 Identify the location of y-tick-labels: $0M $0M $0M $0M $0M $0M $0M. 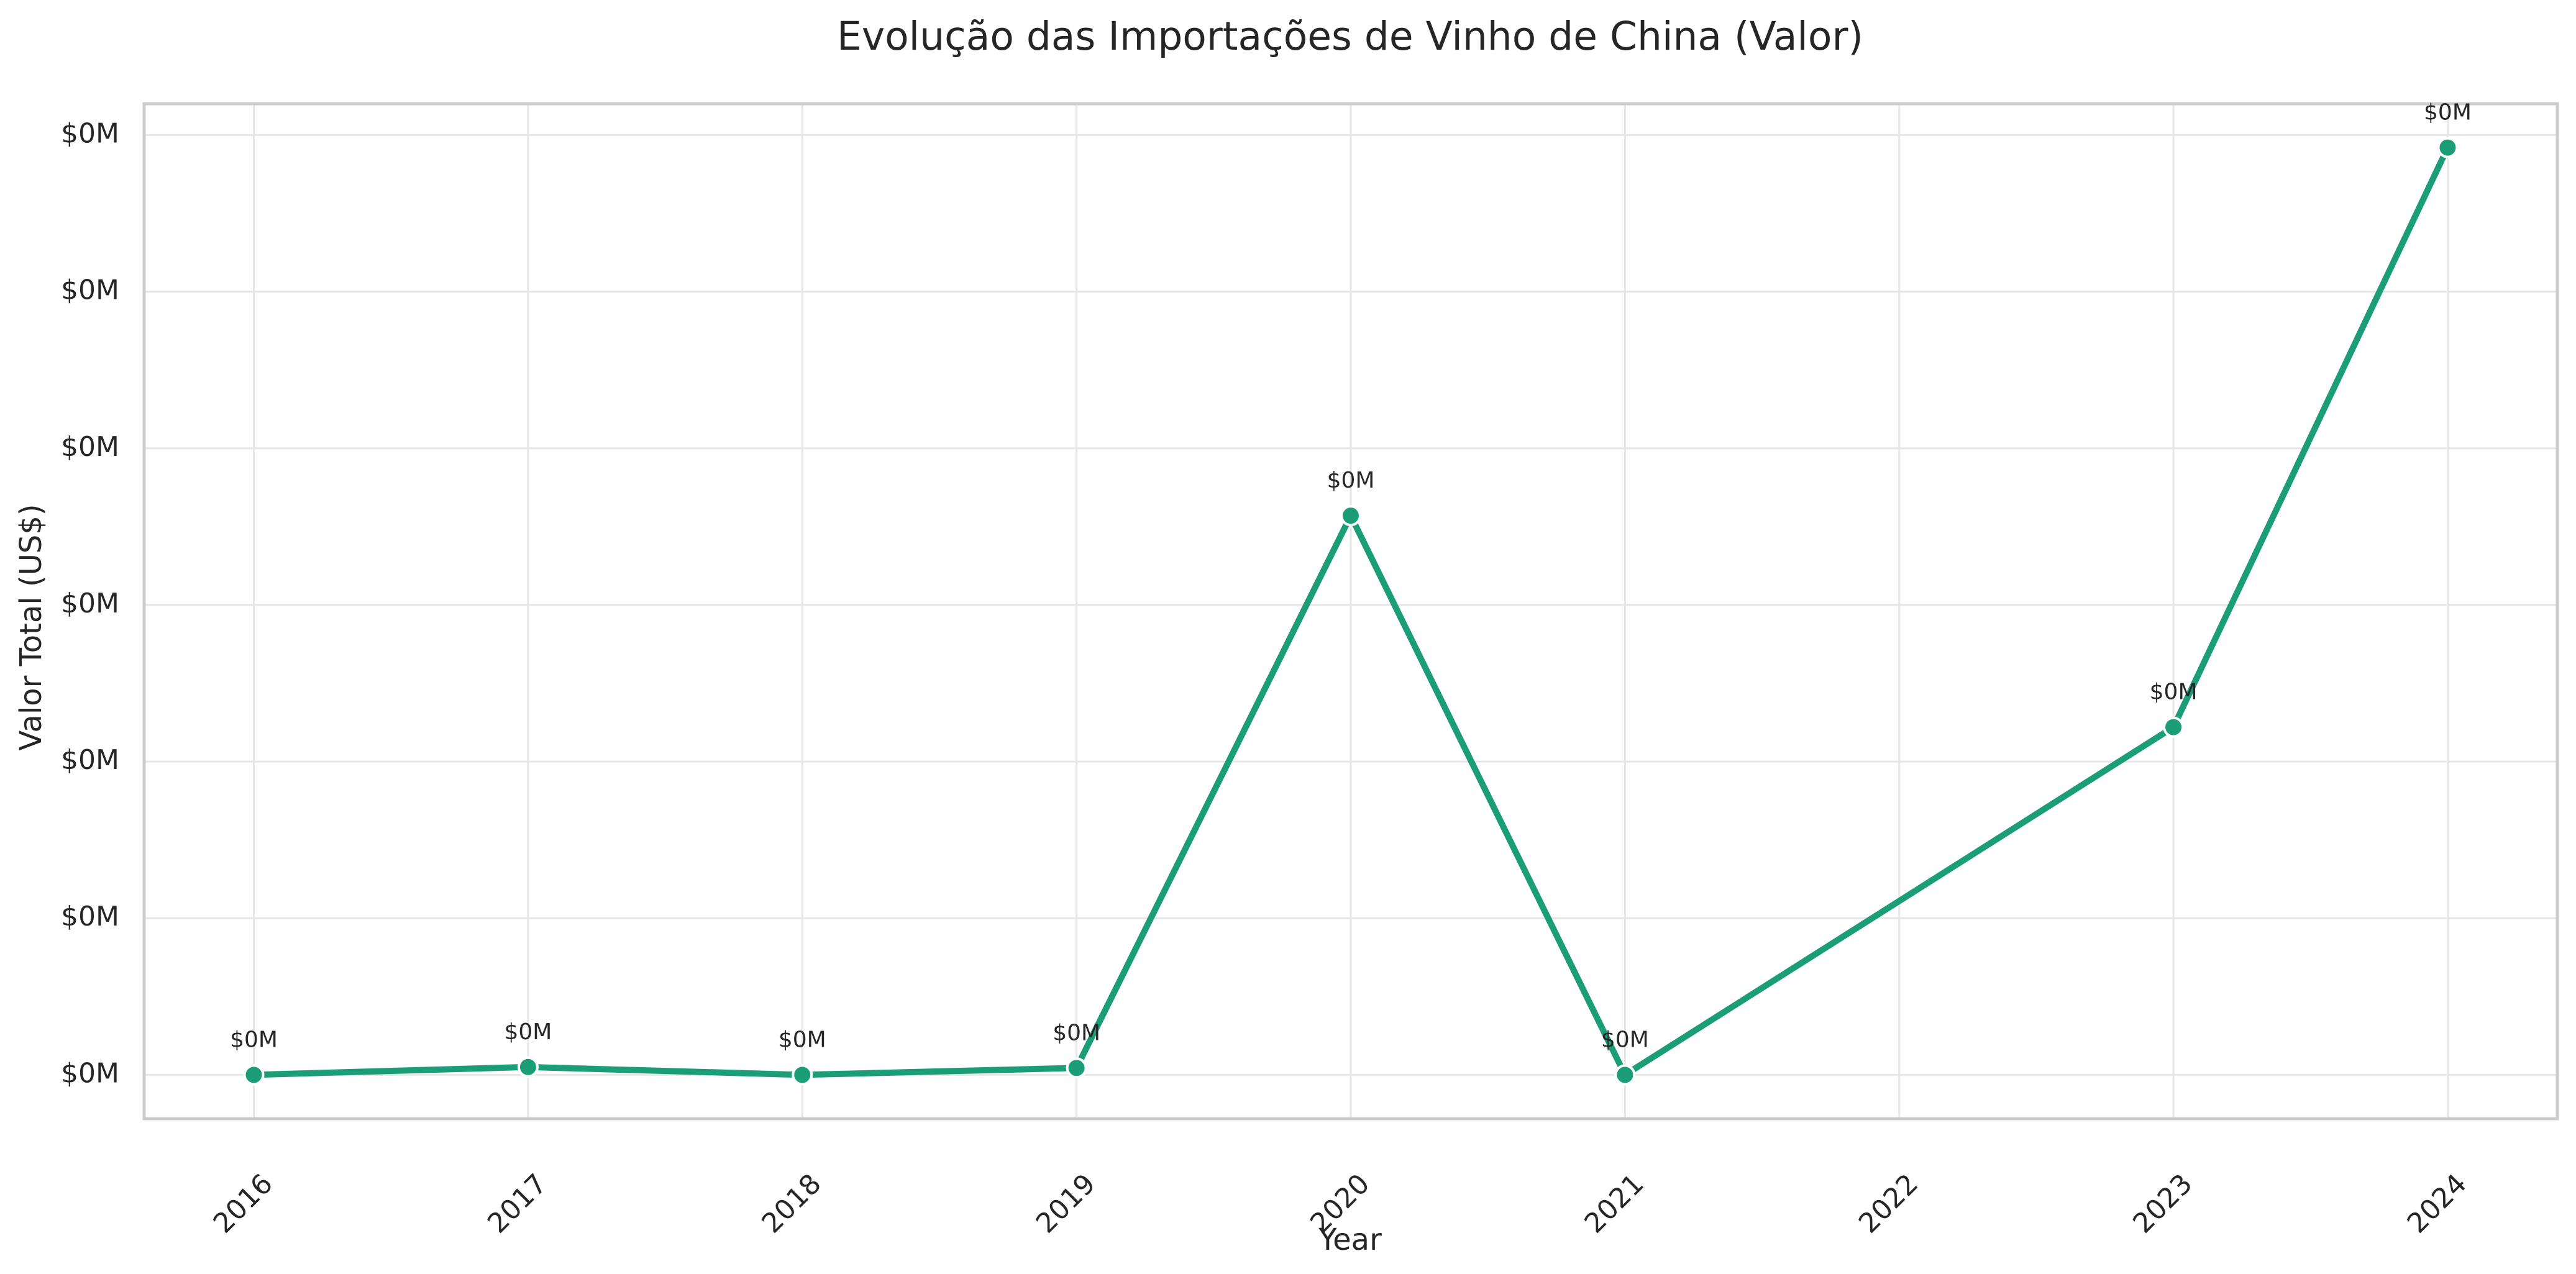
(90, 603).